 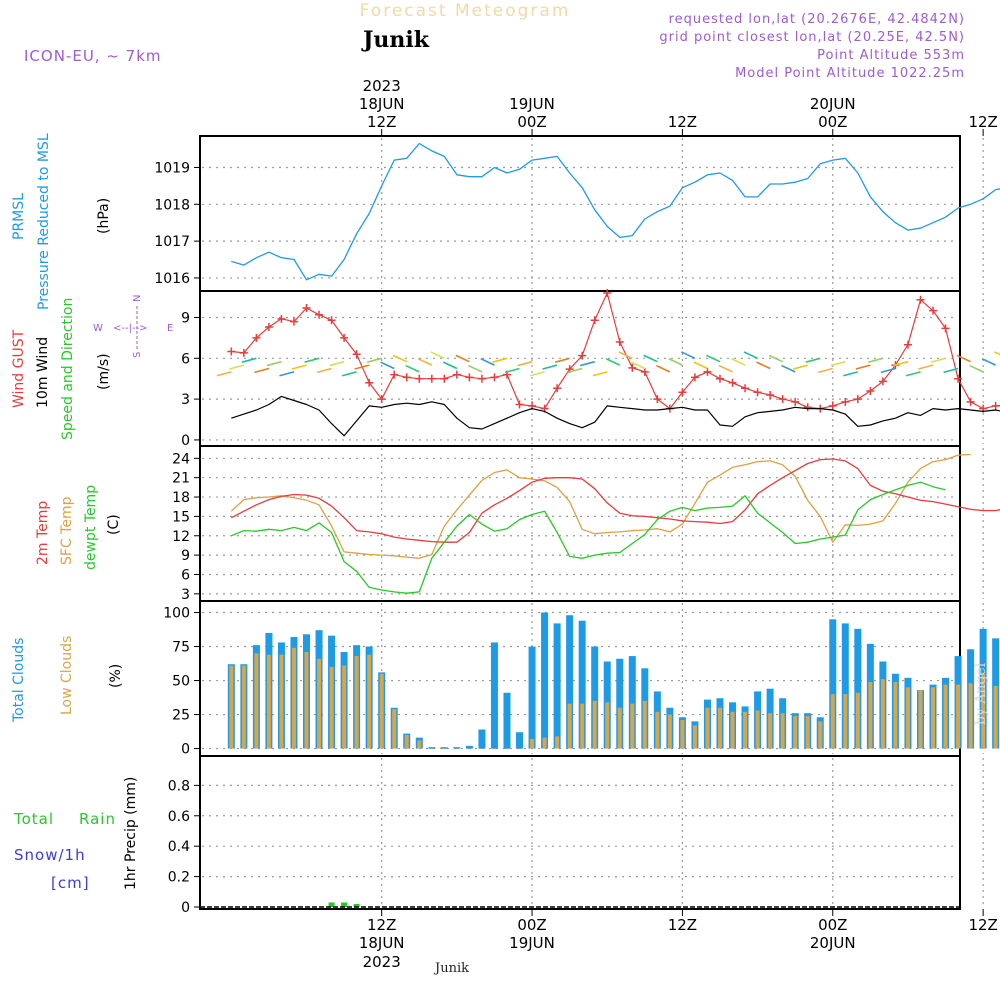 What do you see at coordinates (68, 369) in the screenshot?
I see `wind-dir-label: Speed and Direction` at bounding box center [68, 369].